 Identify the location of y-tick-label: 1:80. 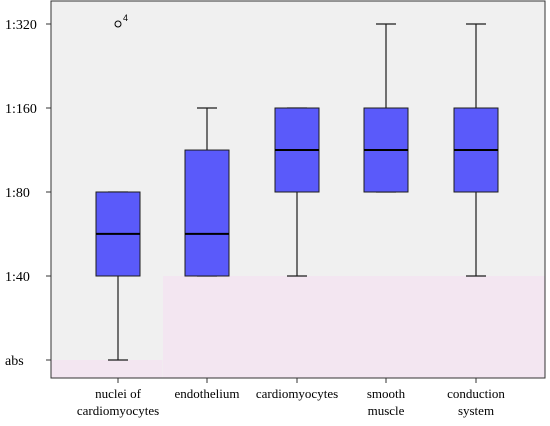
(17, 193).